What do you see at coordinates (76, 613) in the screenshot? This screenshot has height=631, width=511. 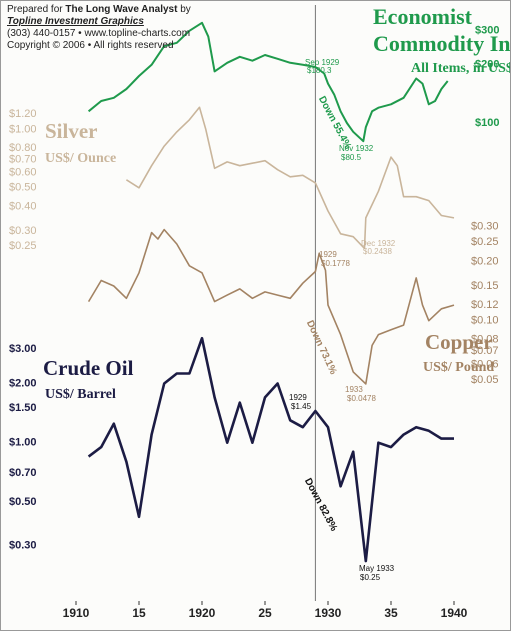 I see `x-tick-label: 1910` at bounding box center [76, 613].